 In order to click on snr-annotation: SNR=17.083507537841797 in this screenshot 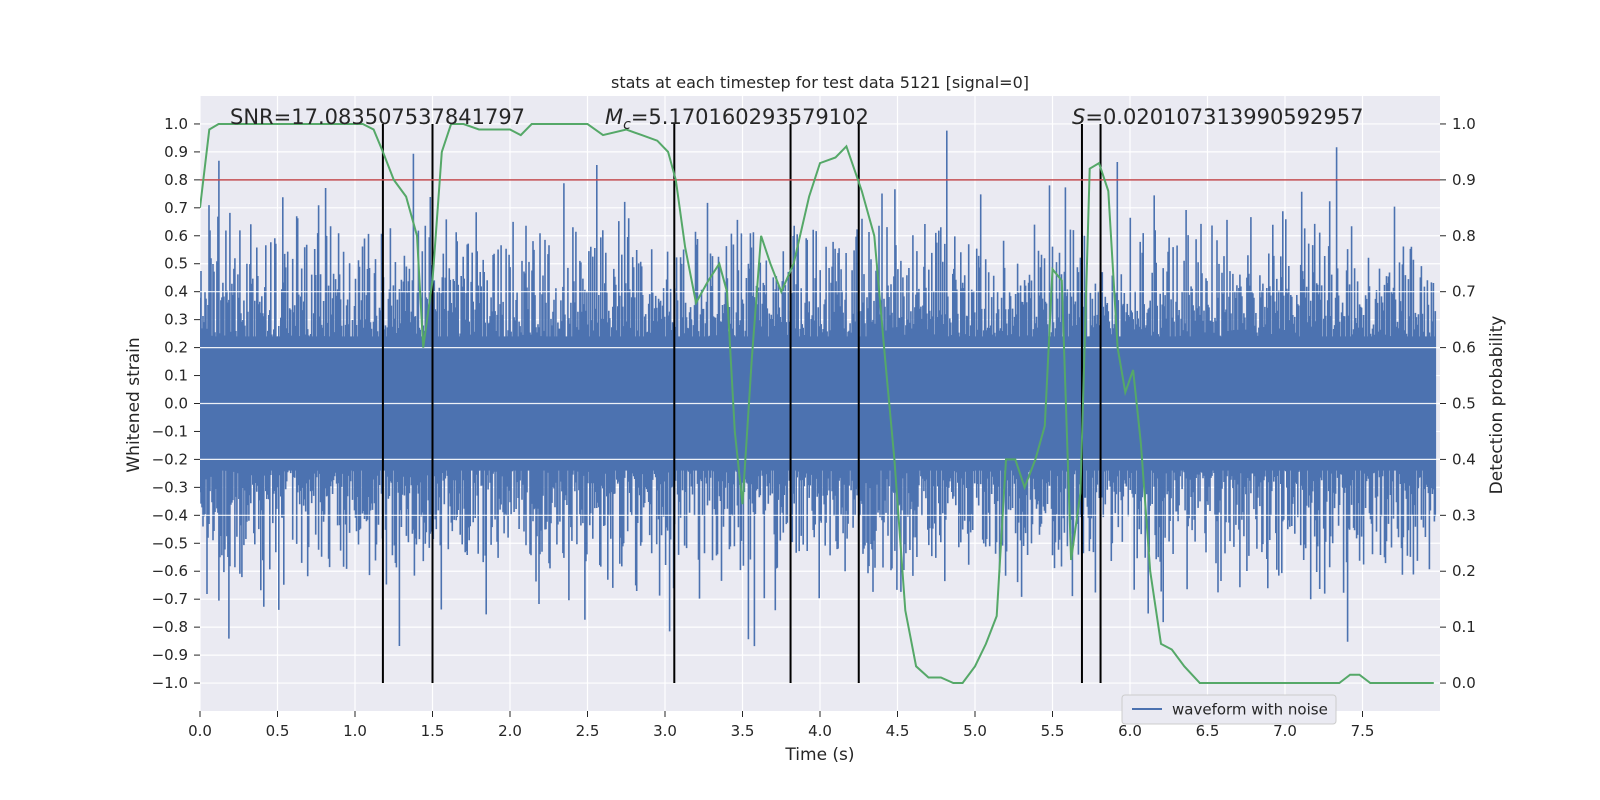, I will do `click(377, 117)`.